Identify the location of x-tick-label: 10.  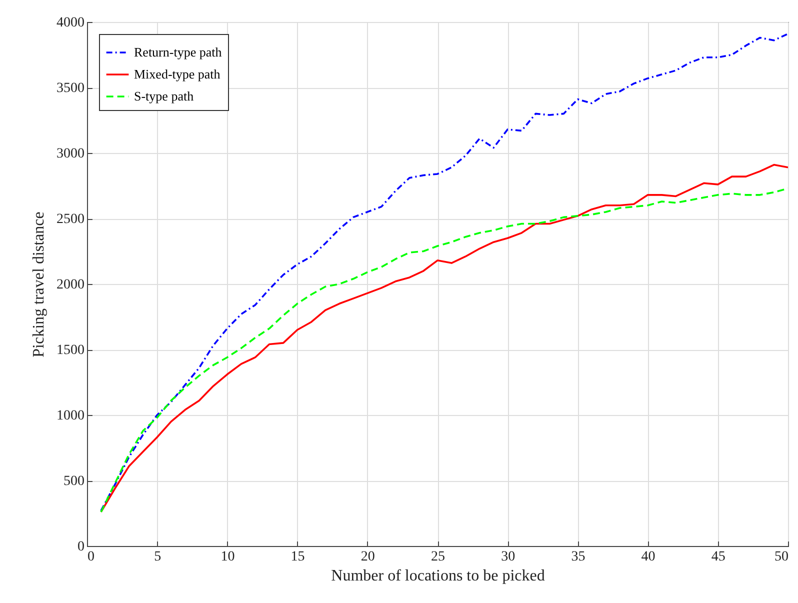
(227, 557).